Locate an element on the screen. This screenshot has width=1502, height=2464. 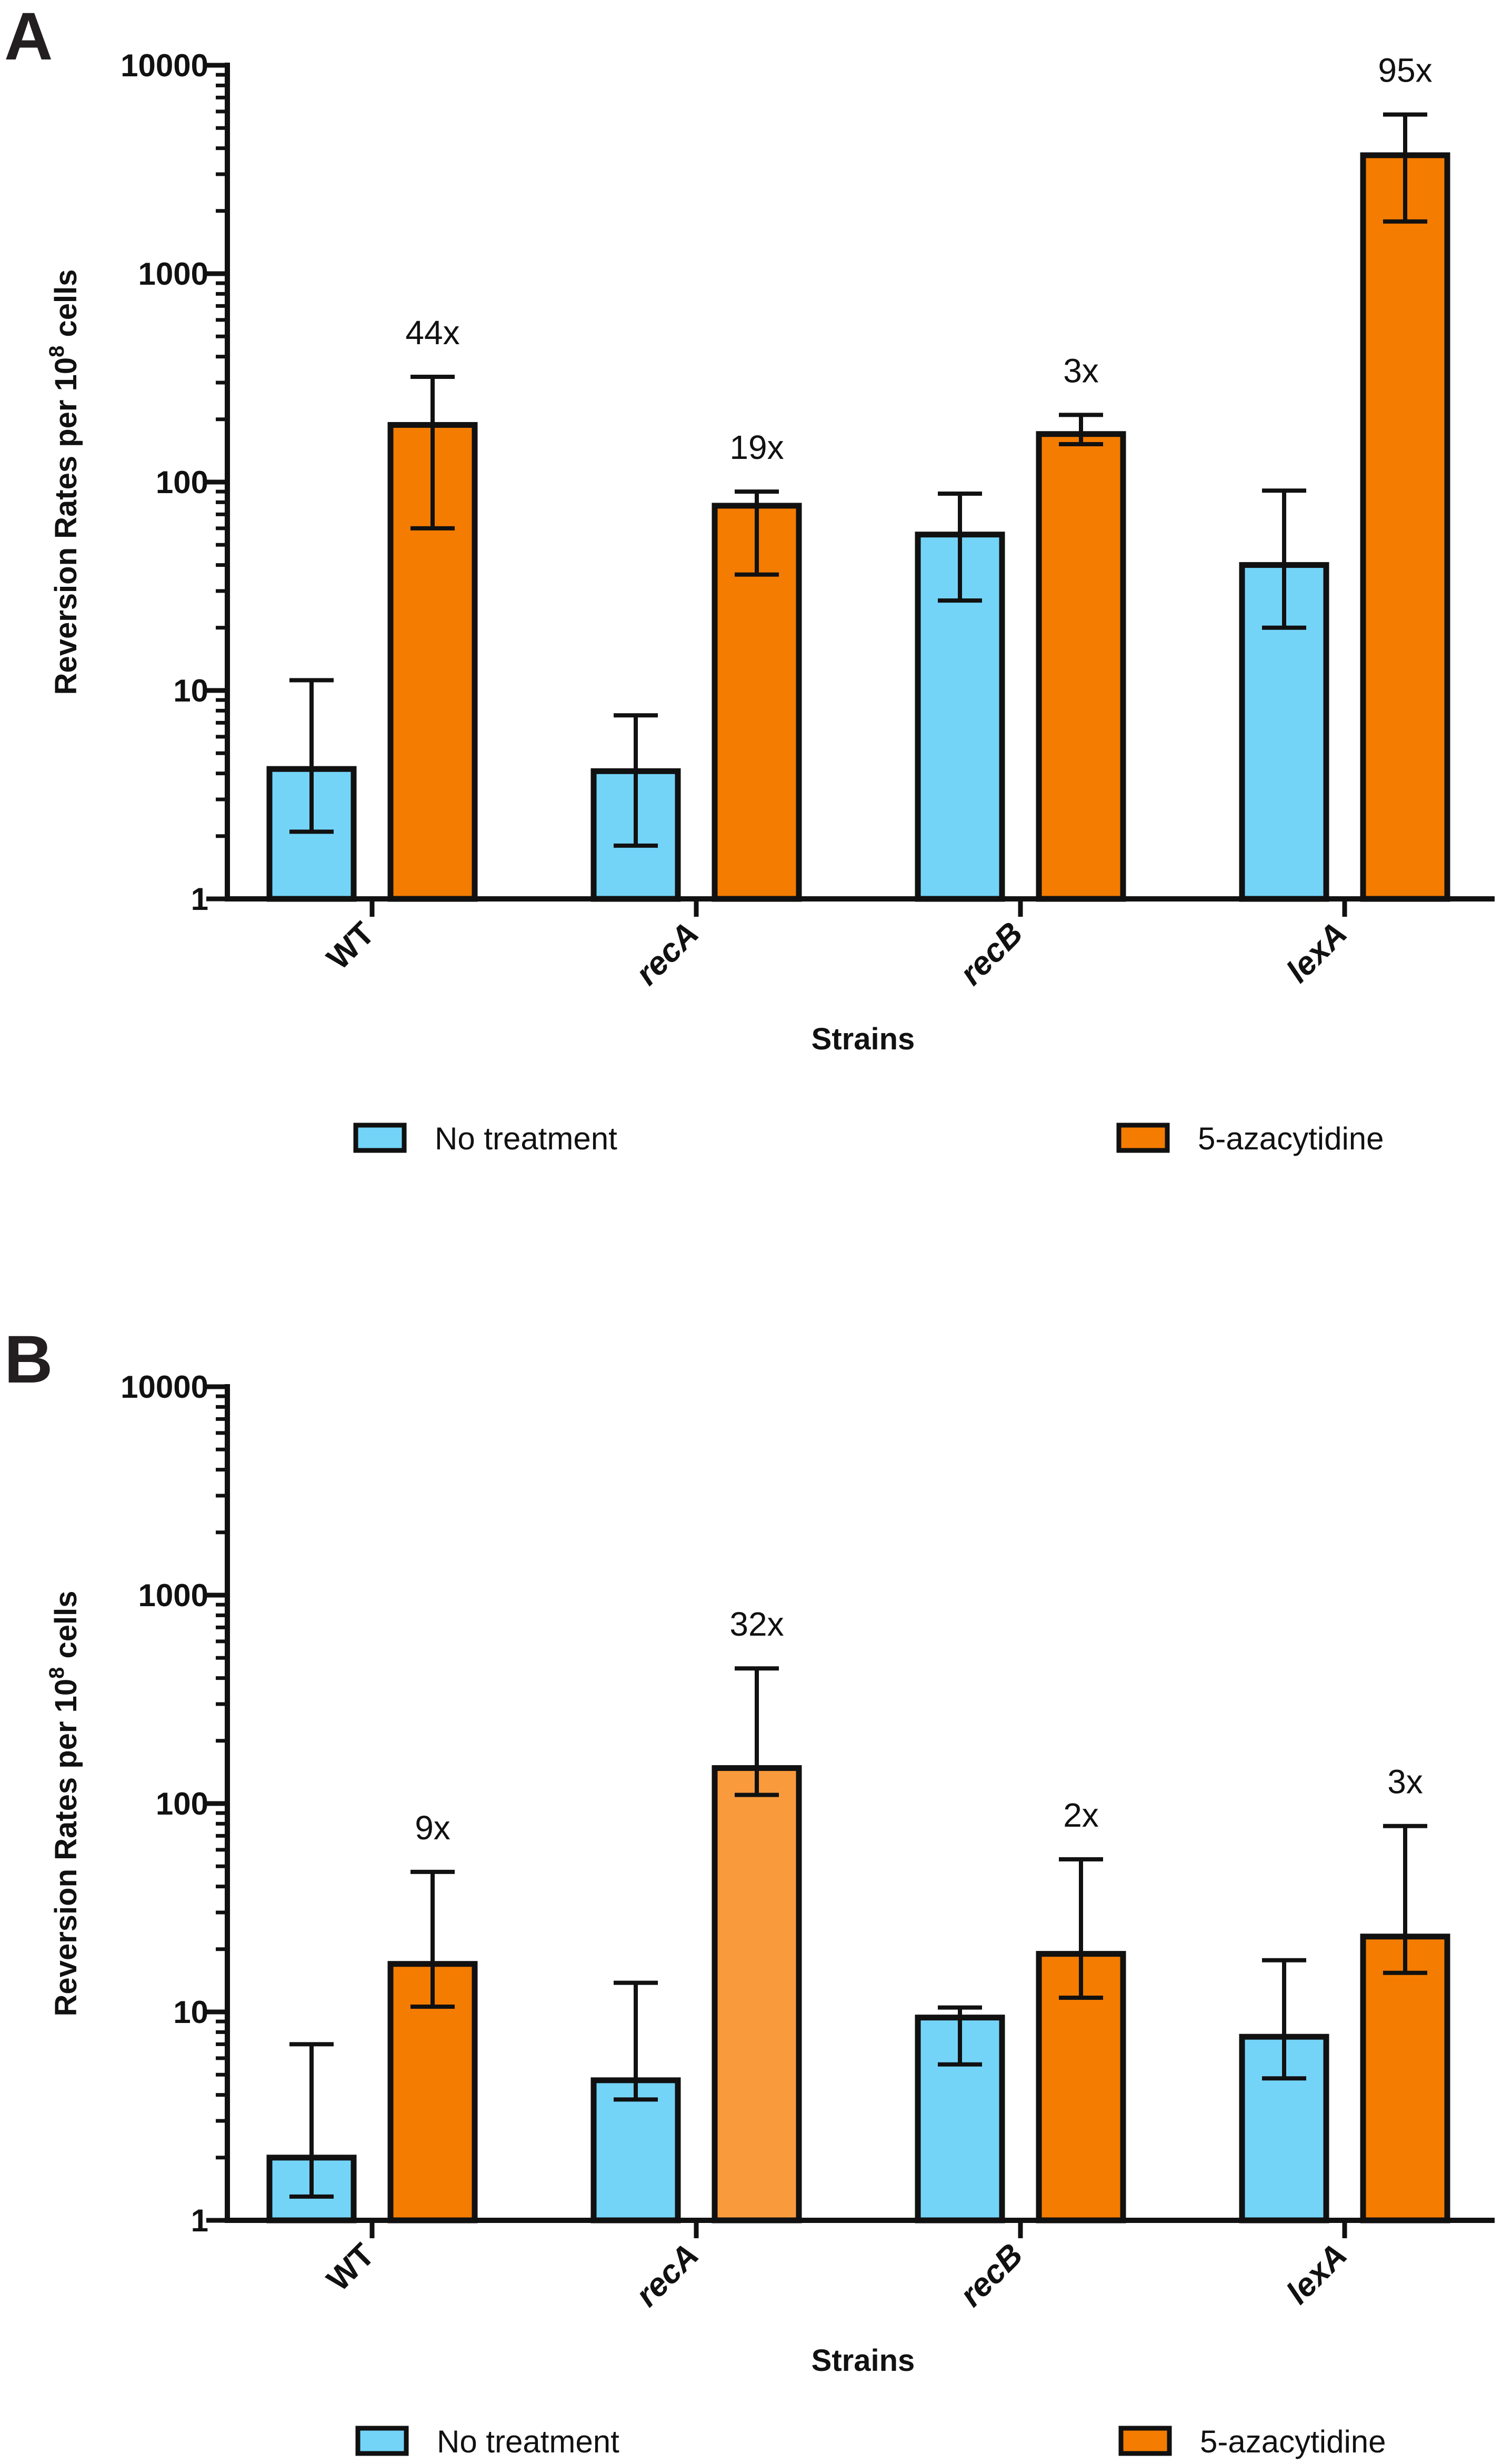
panel-b-bar-recA-5-azacytidine is located at coordinates (757, 1994).